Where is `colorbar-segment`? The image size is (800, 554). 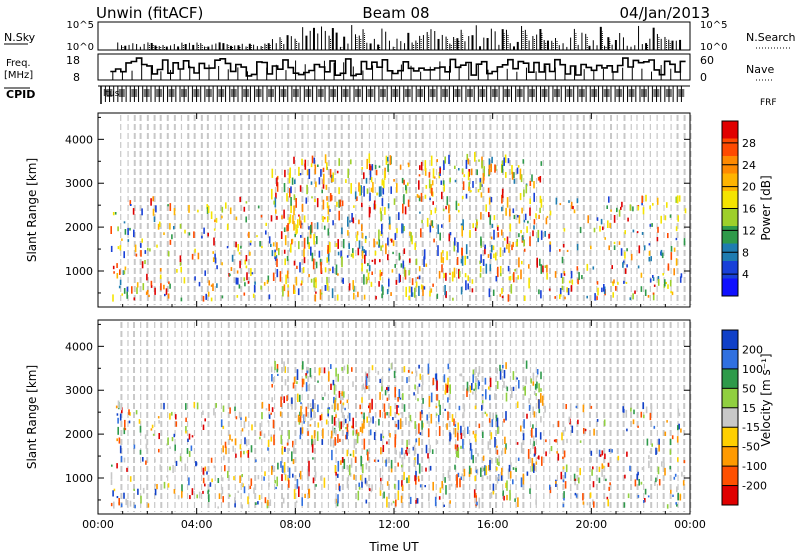
colorbar-segment is located at coordinates (730, 359).